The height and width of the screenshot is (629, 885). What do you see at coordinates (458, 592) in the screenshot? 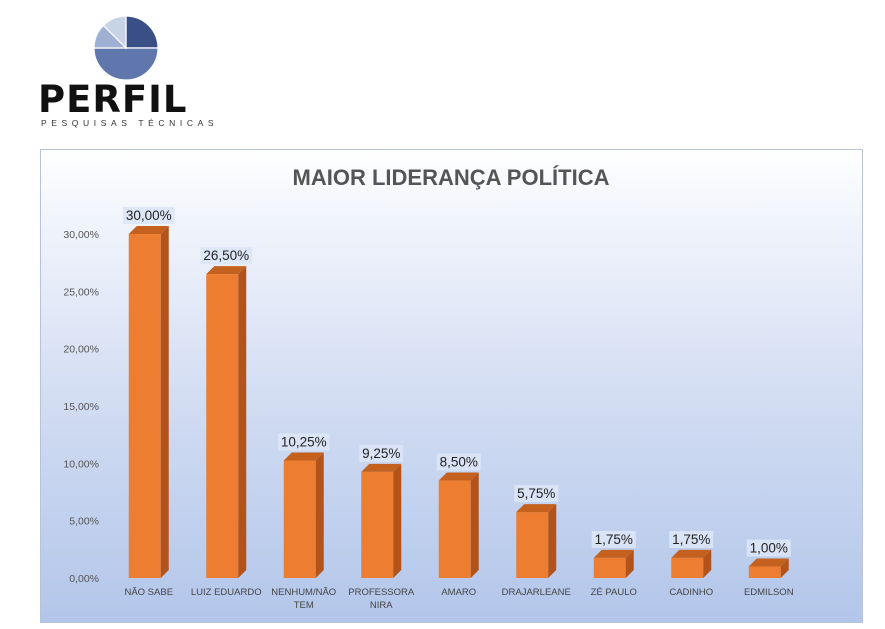
I see `x-category-label: AMARO` at bounding box center [458, 592].